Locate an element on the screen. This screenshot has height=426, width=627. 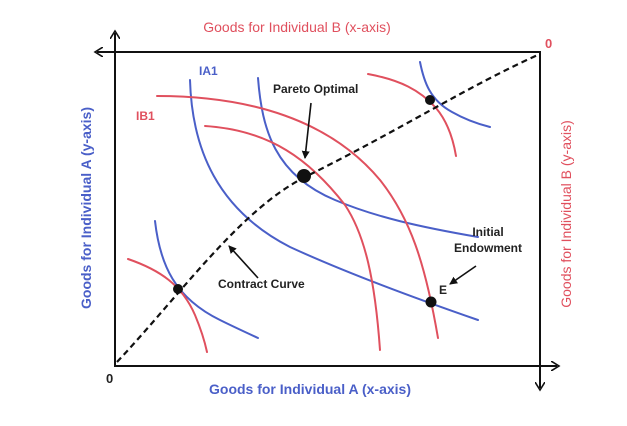
a-indifference-curve-low is located at coordinates (206, 279).